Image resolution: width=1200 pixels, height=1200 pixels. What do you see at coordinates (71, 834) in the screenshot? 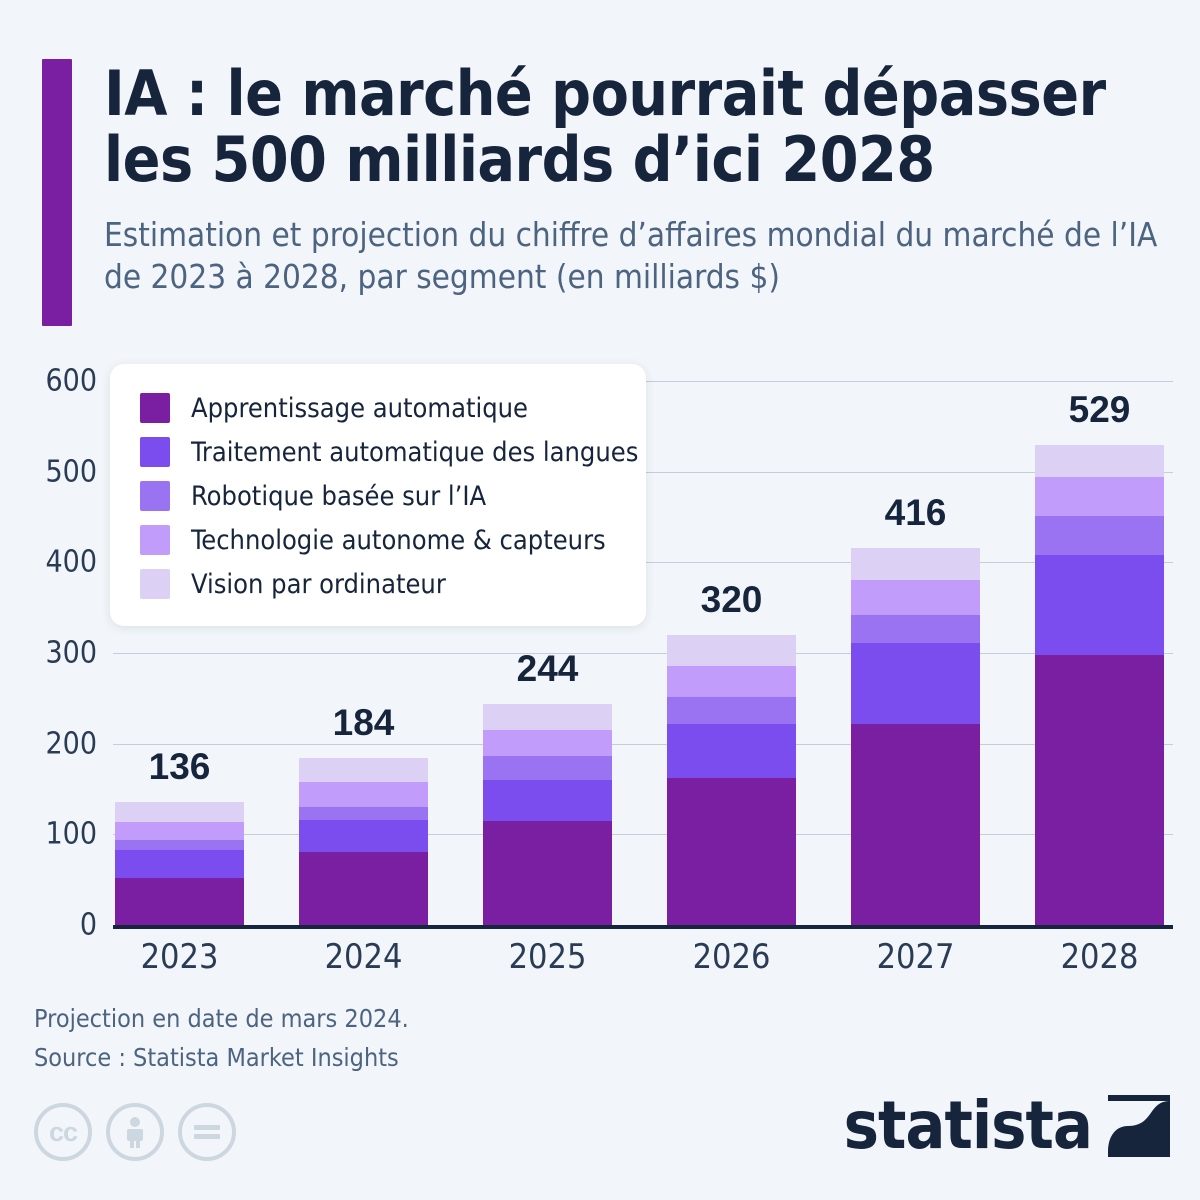
I see `y-axis-tick-label: 100` at bounding box center [71, 834].